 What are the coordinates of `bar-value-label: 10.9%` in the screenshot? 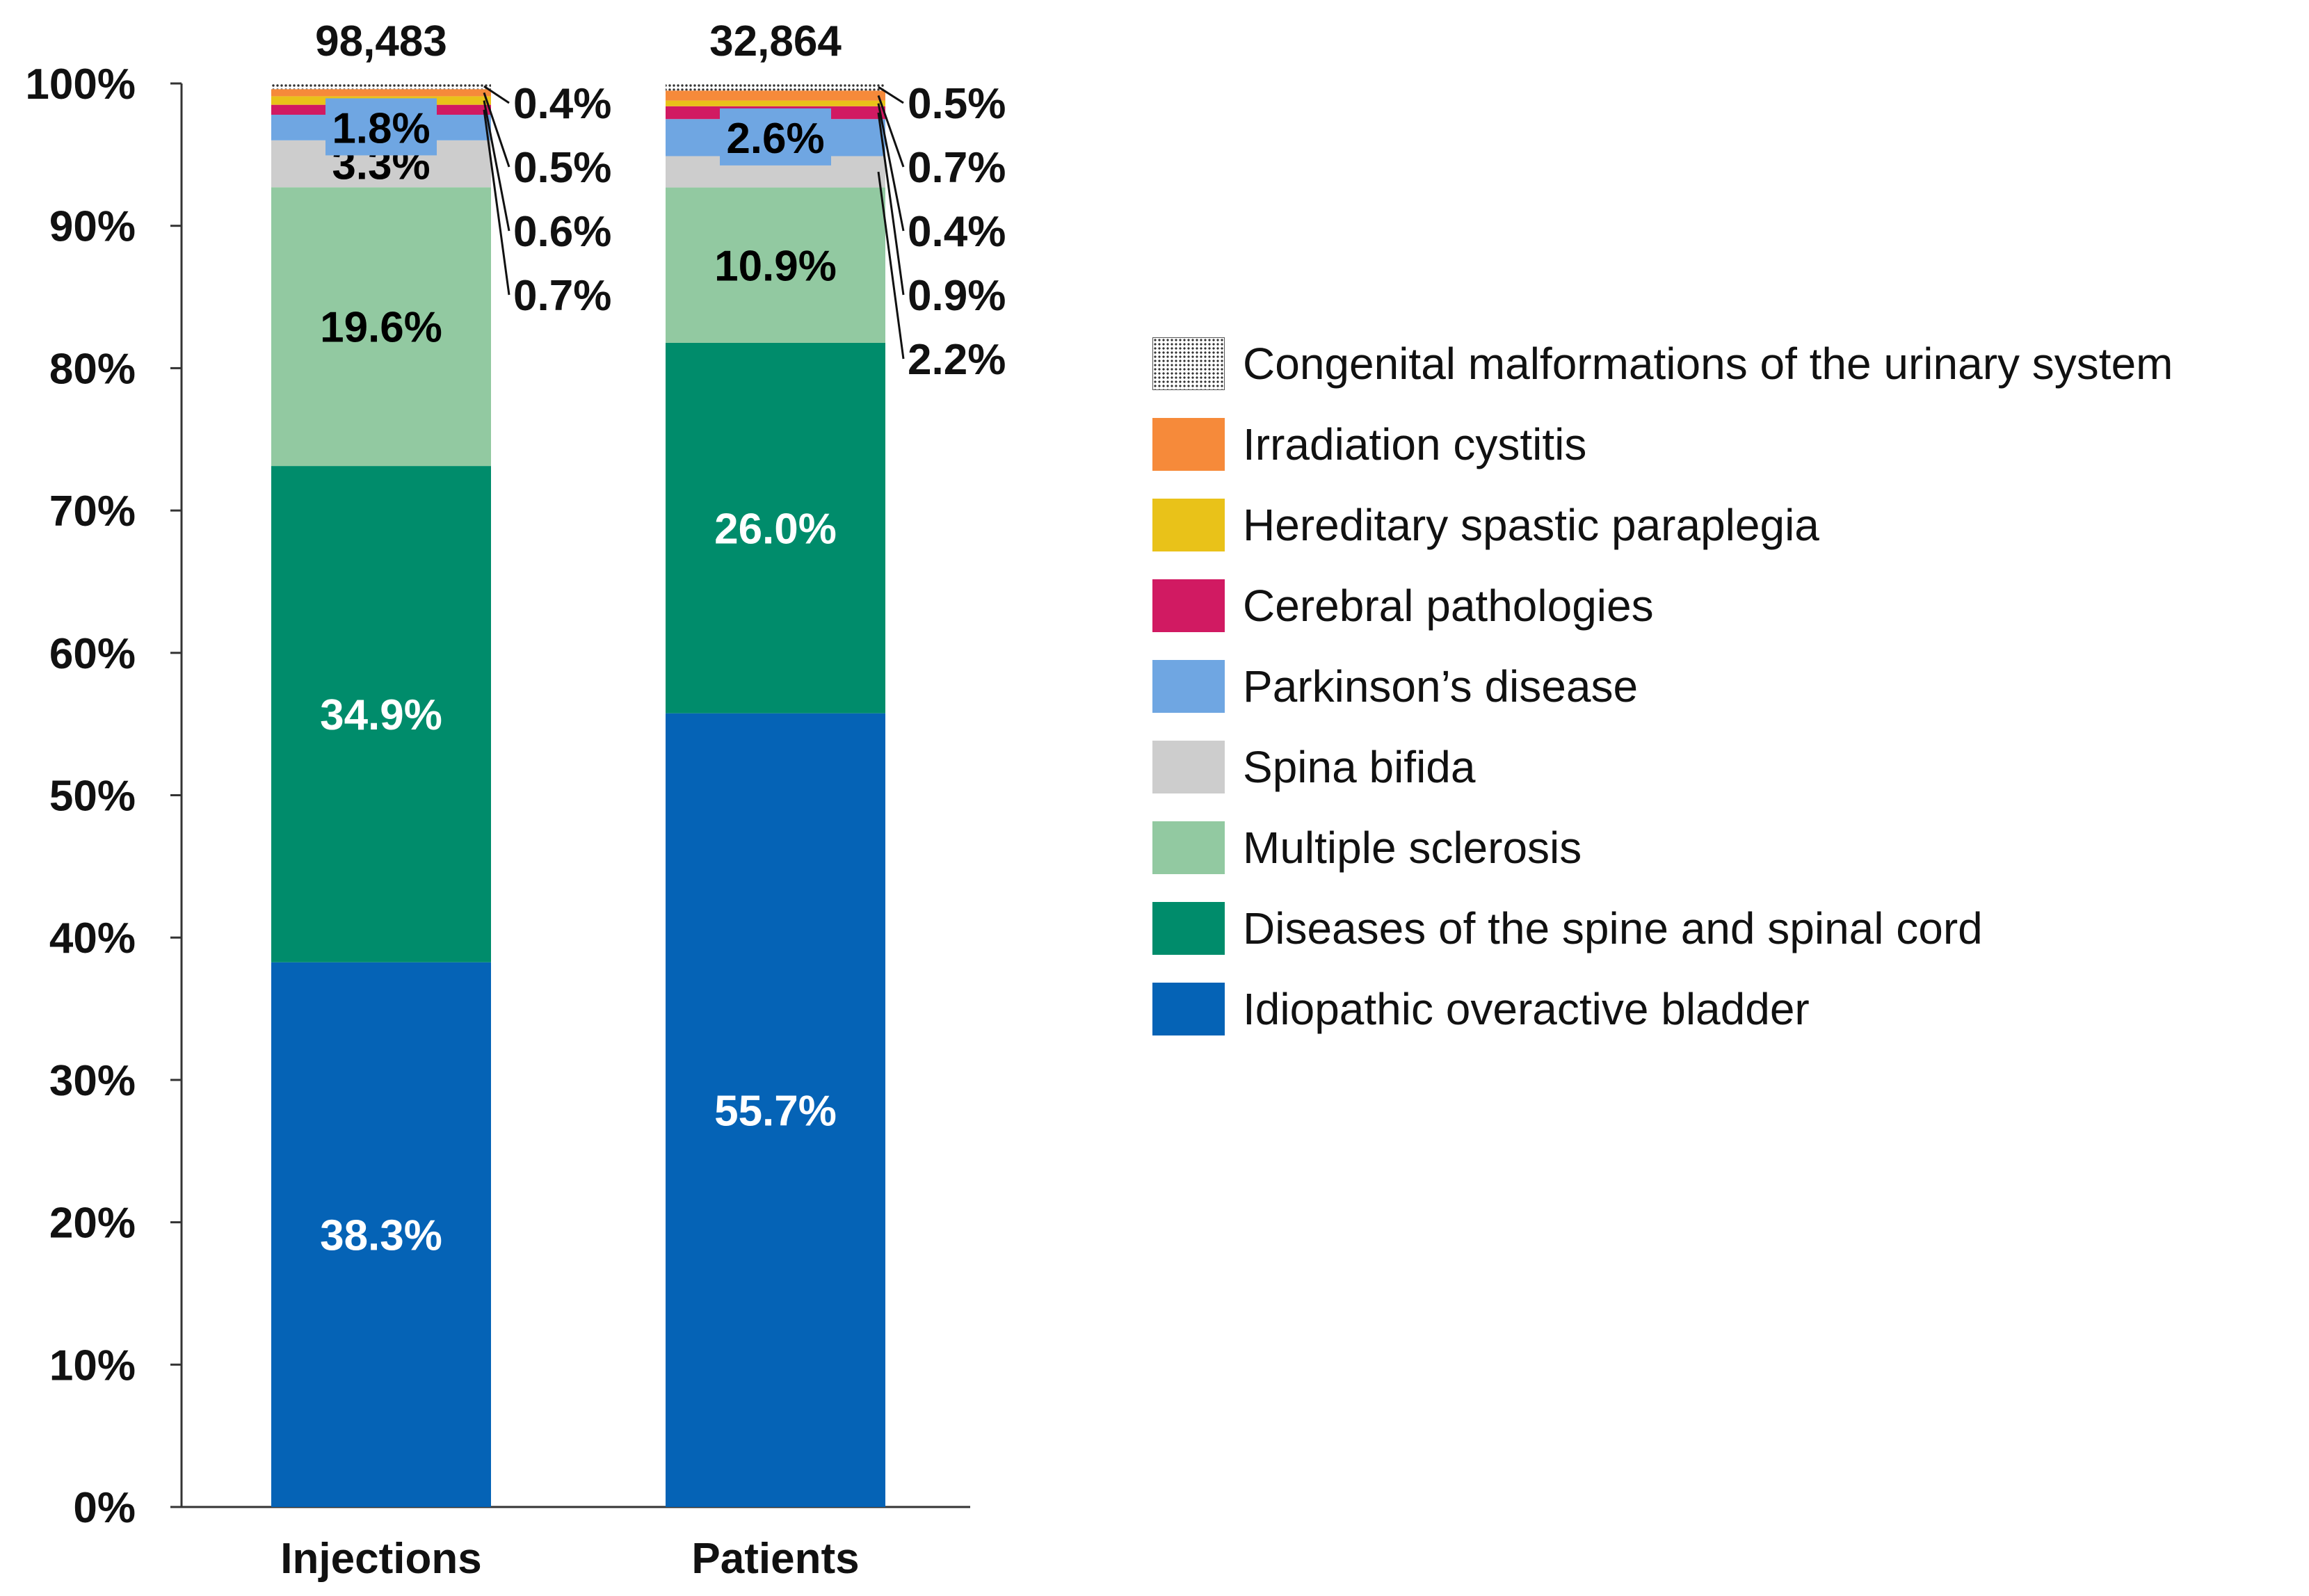 It's located at (776, 266).